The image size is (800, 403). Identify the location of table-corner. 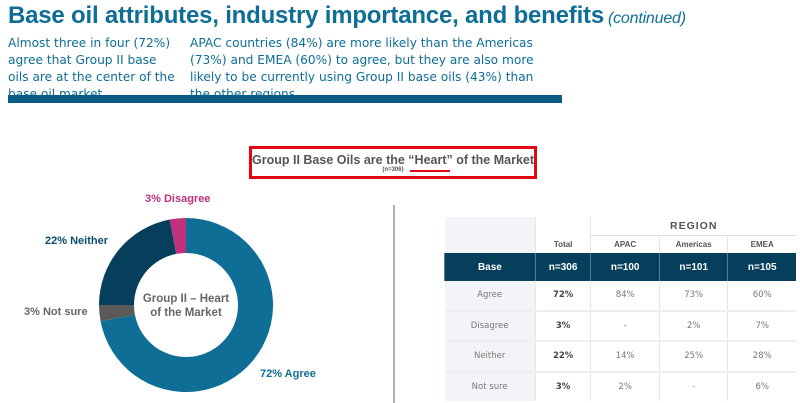
(490, 235).